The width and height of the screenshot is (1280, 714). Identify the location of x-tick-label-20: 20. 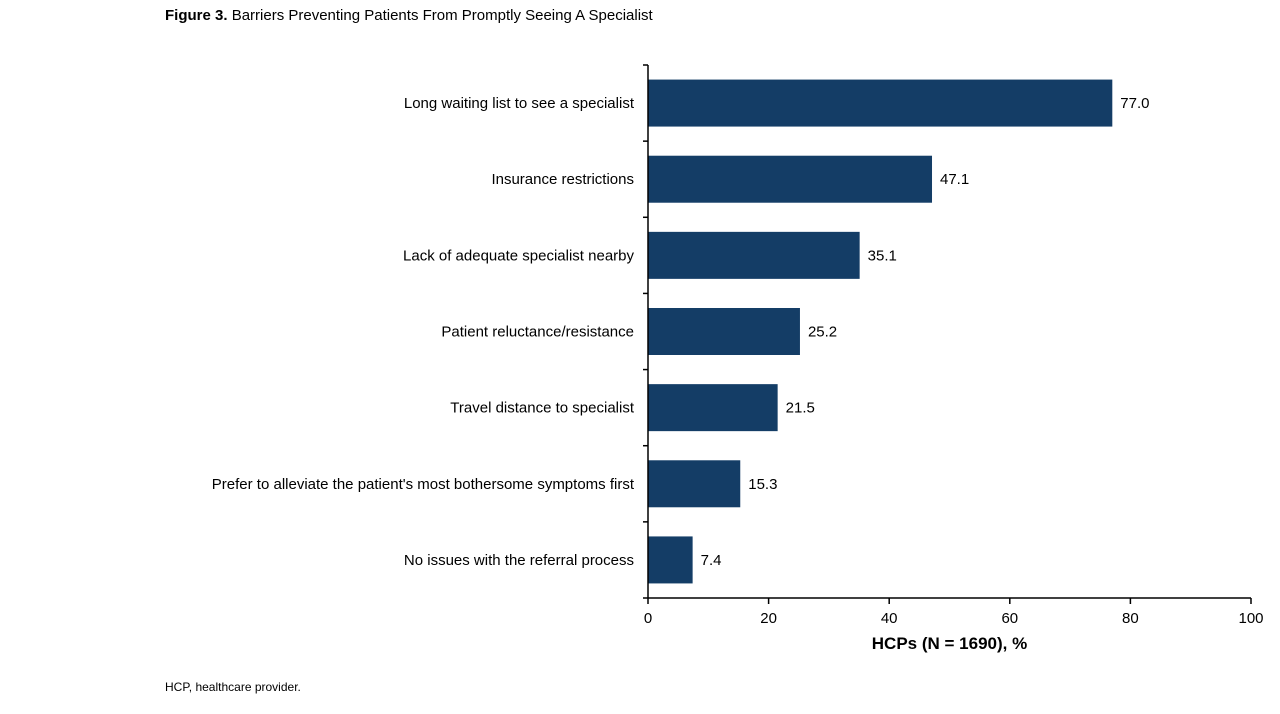
(768, 618).